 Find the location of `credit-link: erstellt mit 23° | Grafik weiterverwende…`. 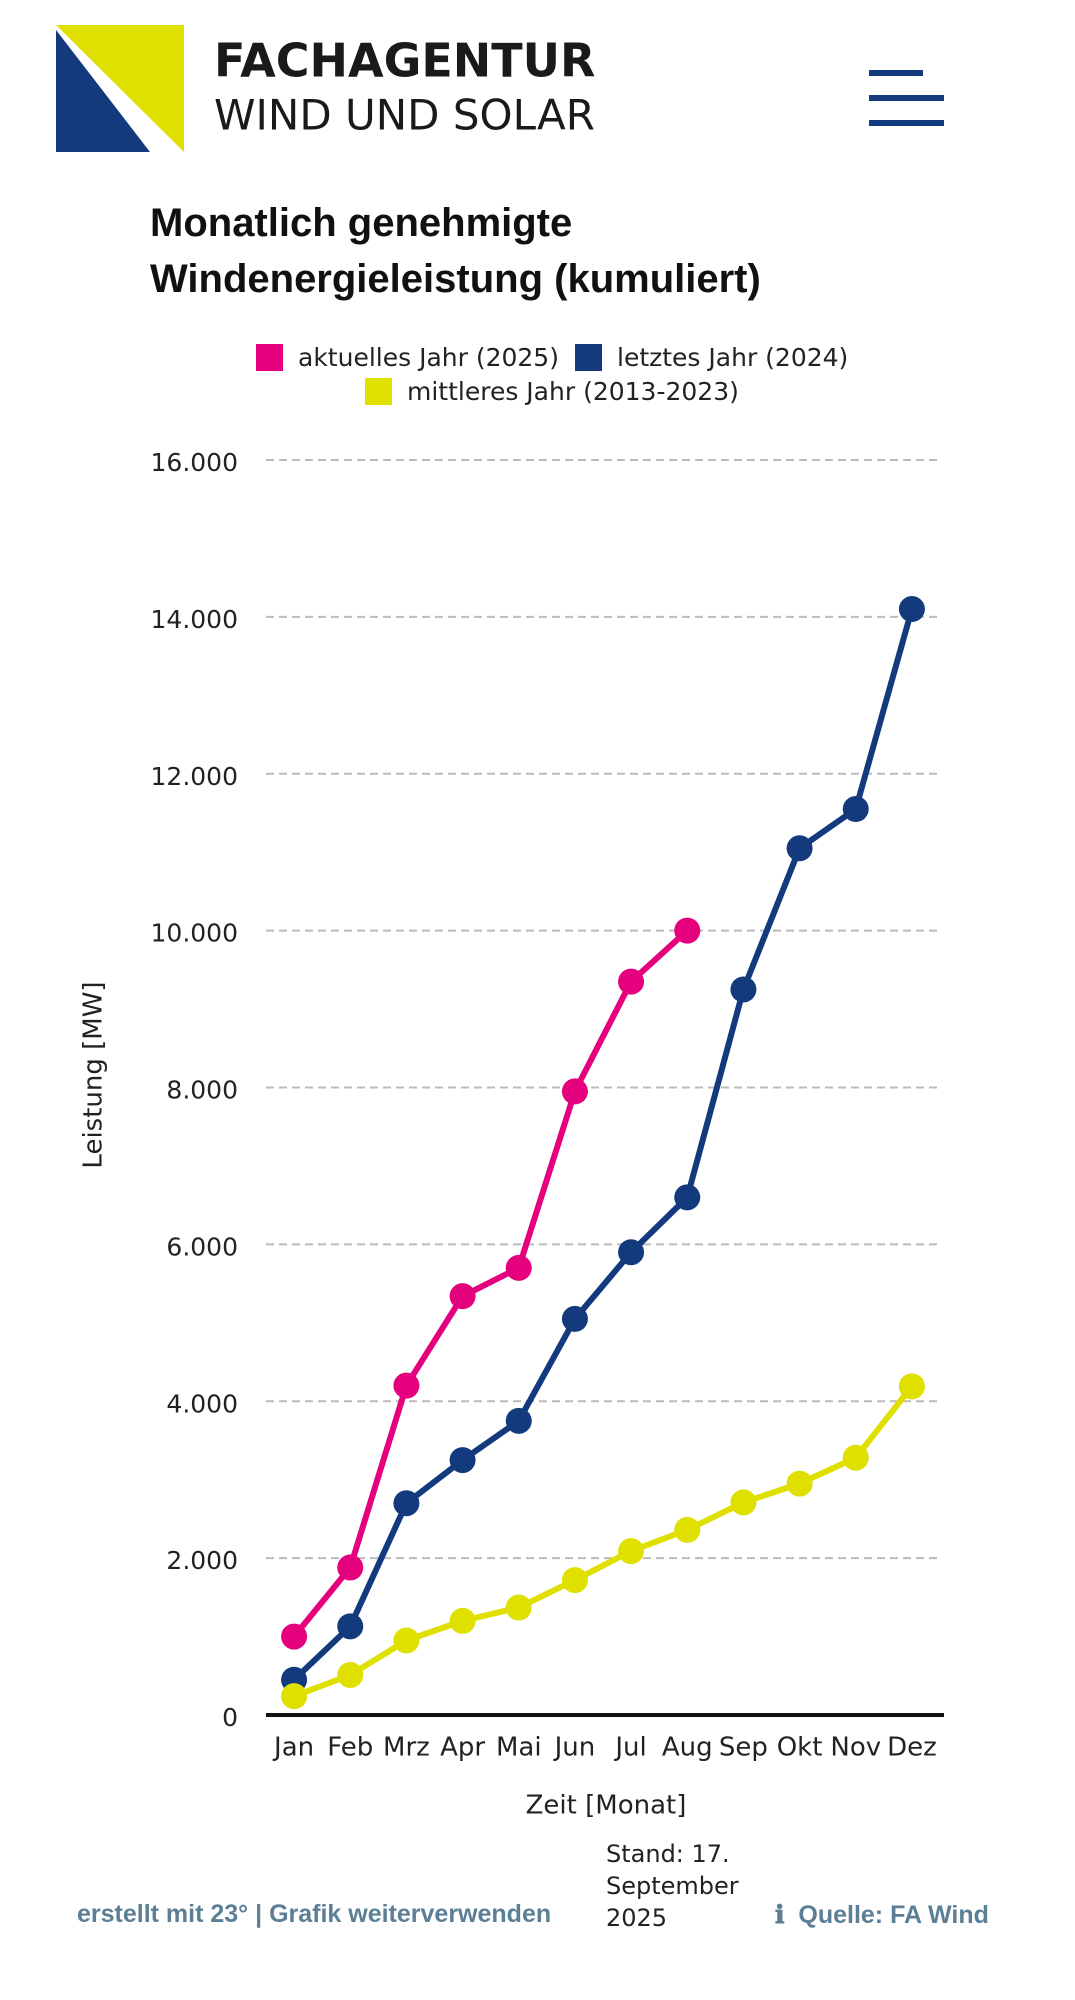

credit-link: erstellt mit 23° | Grafik weiterverwende… is located at coordinates (314, 1914).